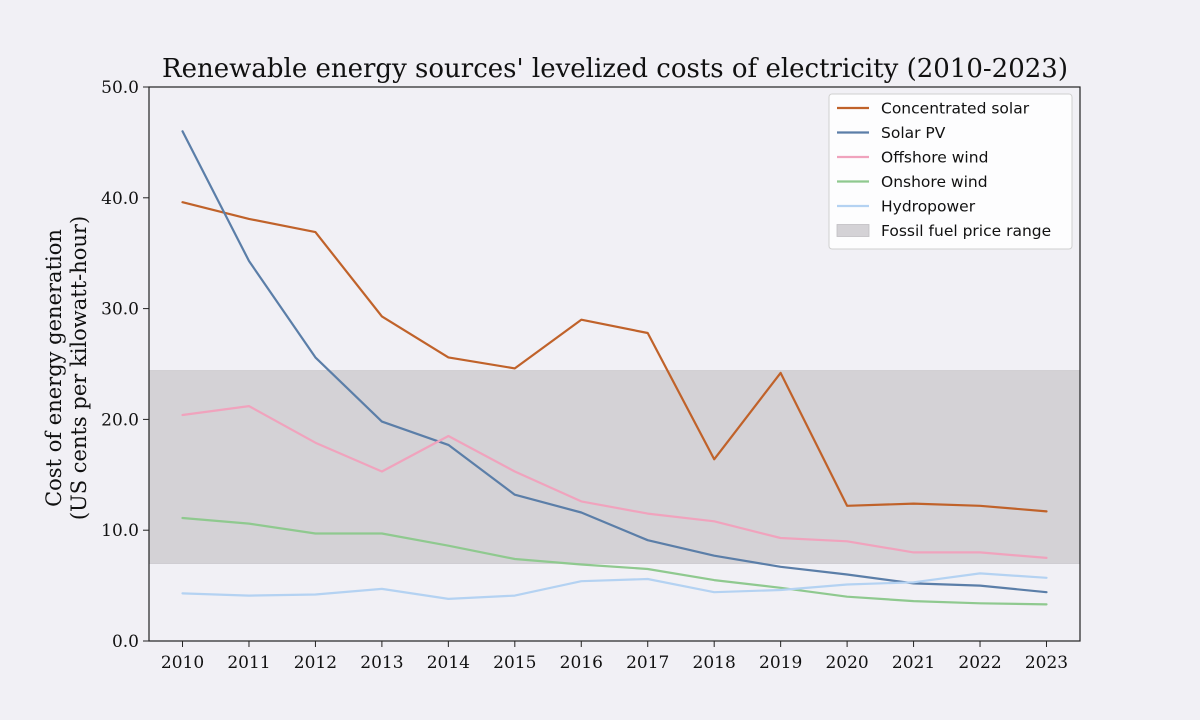 The width and height of the screenshot is (1200, 720). I want to click on y-tick-label: 40.0, so click(120, 199).